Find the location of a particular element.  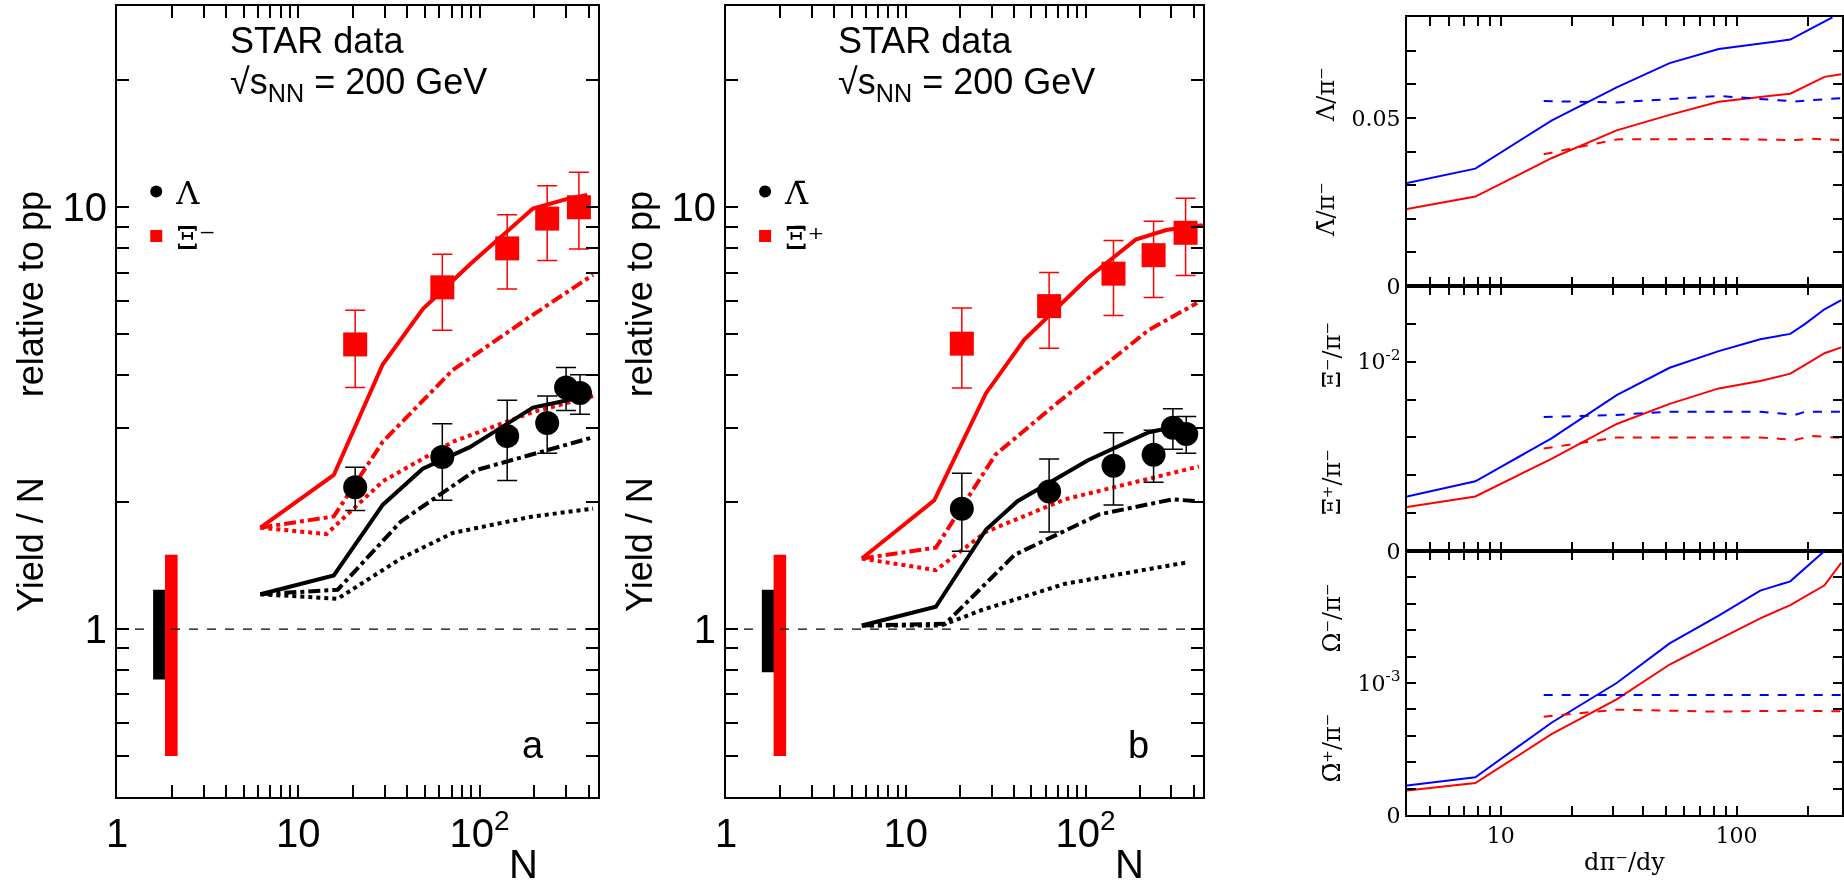

y-tick-label: 10$^{-3}$ is located at coordinates (1379, 681).